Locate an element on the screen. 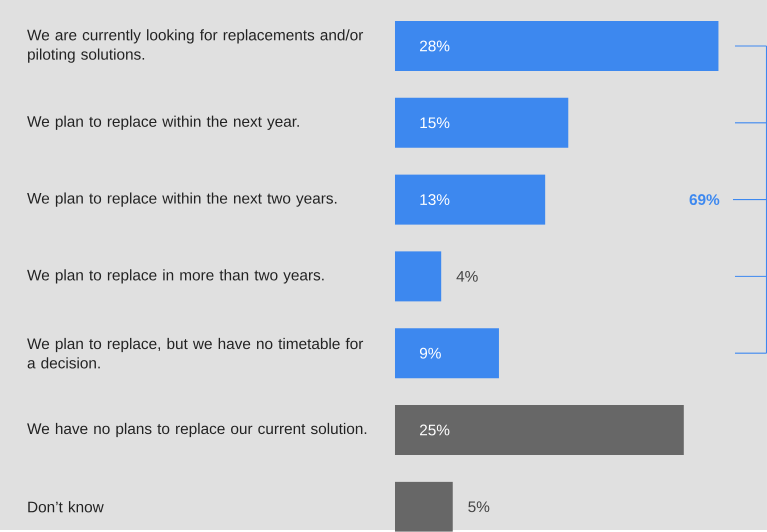  y-tick-label: We plan to replace within the next year. is located at coordinates (163, 123).